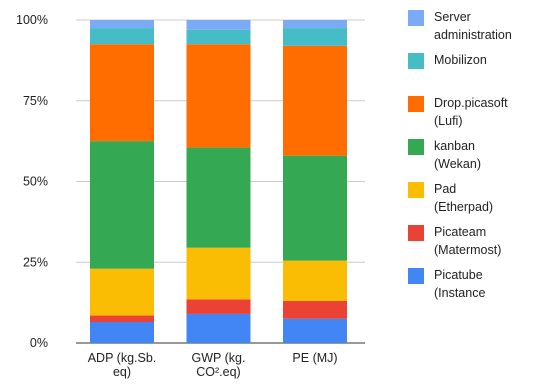 This screenshot has width=534, height=385. Describe the element at coordinates (219, 358) in the screenshot. I see `x-category-label: GWP (kg.` at that location.